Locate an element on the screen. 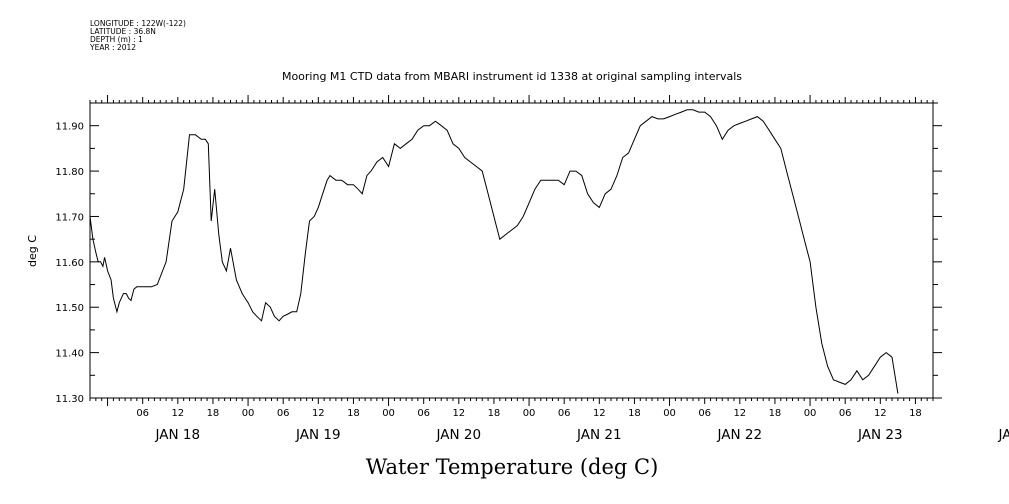  x-day-label: JAN 24 is located at coordinates (1003, 435).